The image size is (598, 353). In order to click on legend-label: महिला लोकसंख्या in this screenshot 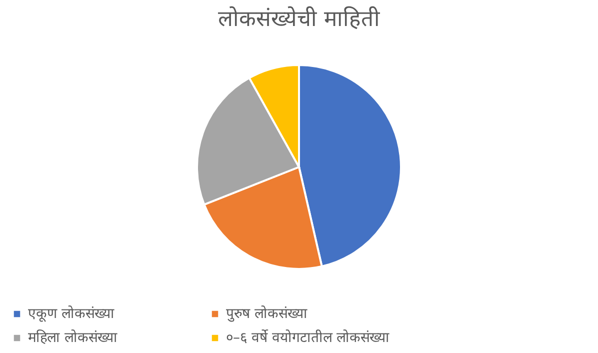, I will do `click(73, 337)`.